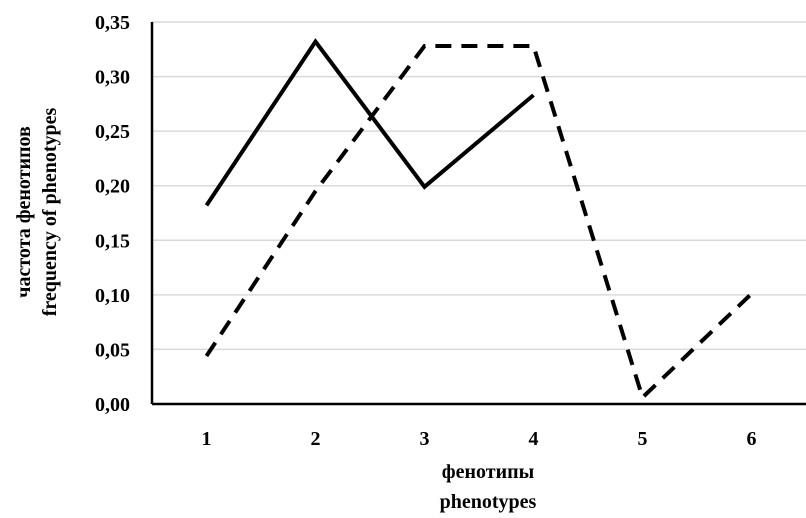  Describe the element at coordinates (207, 439) in the screenshot. I see `x-tick-label: 1` at that location.